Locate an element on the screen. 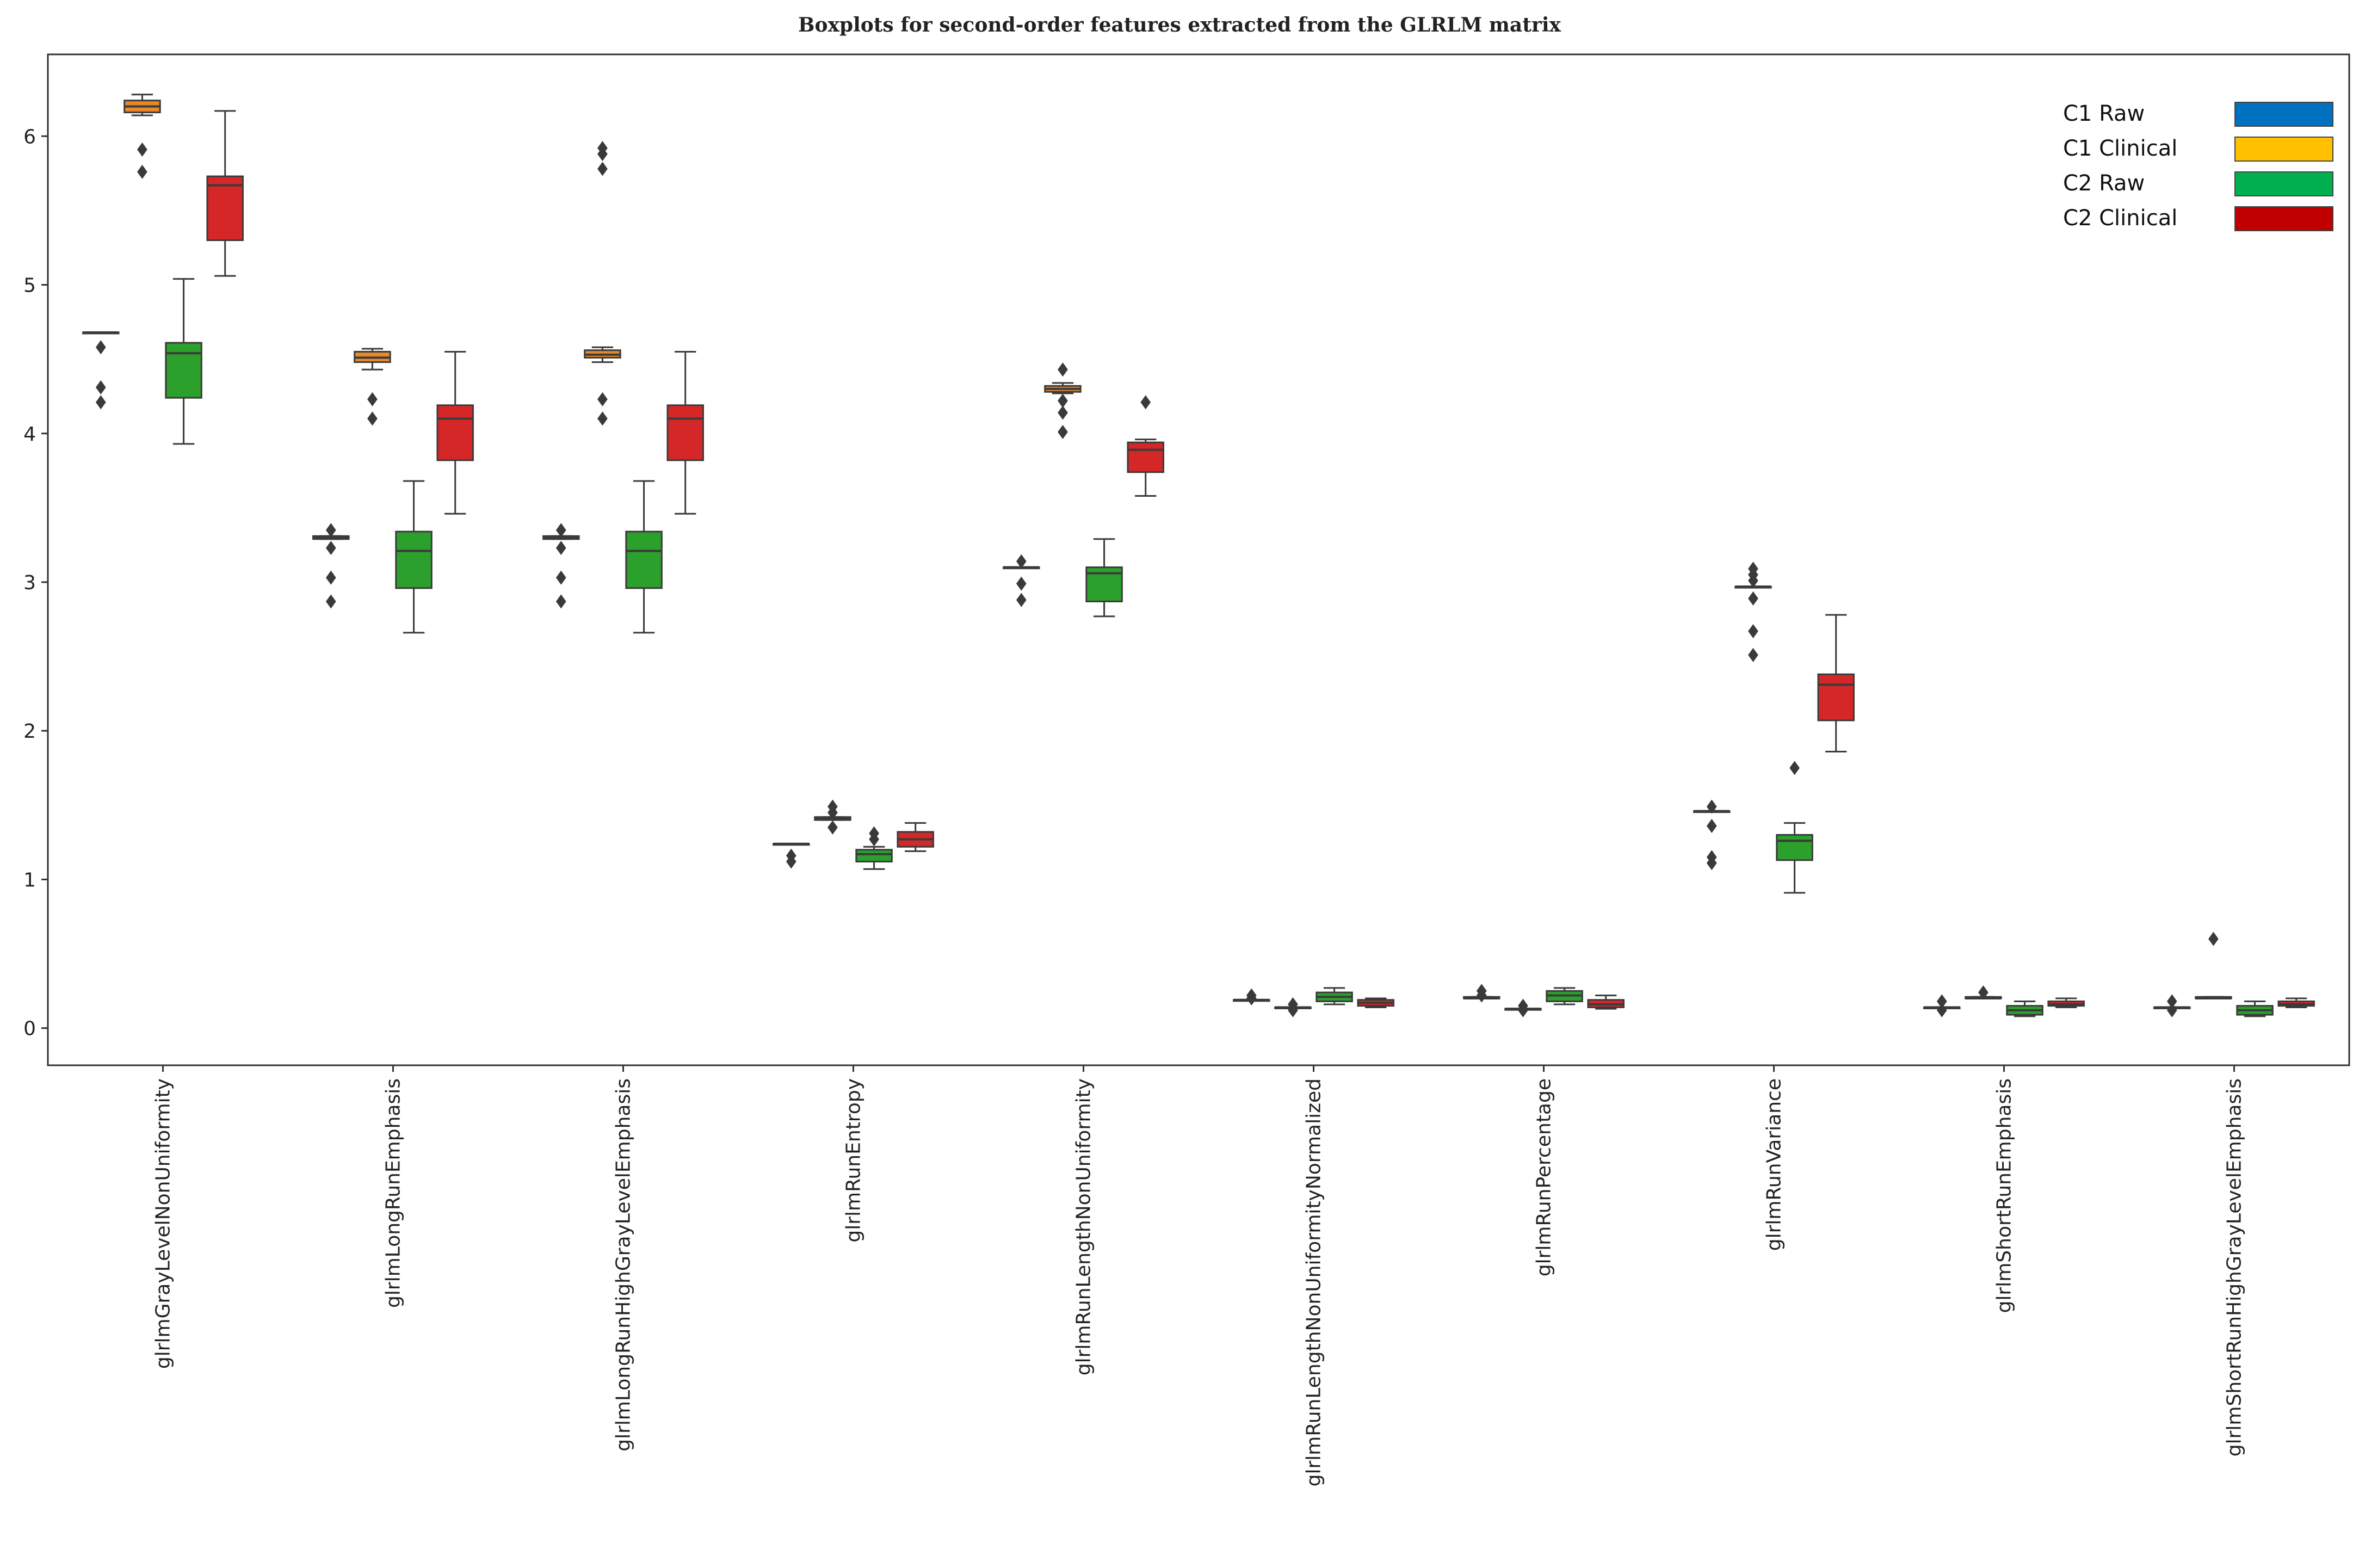 This screenshot has height=1568, width=2359. x-tick-label: glrlmGrayLevelNonUniformity is located at coordinates (163, 1224).